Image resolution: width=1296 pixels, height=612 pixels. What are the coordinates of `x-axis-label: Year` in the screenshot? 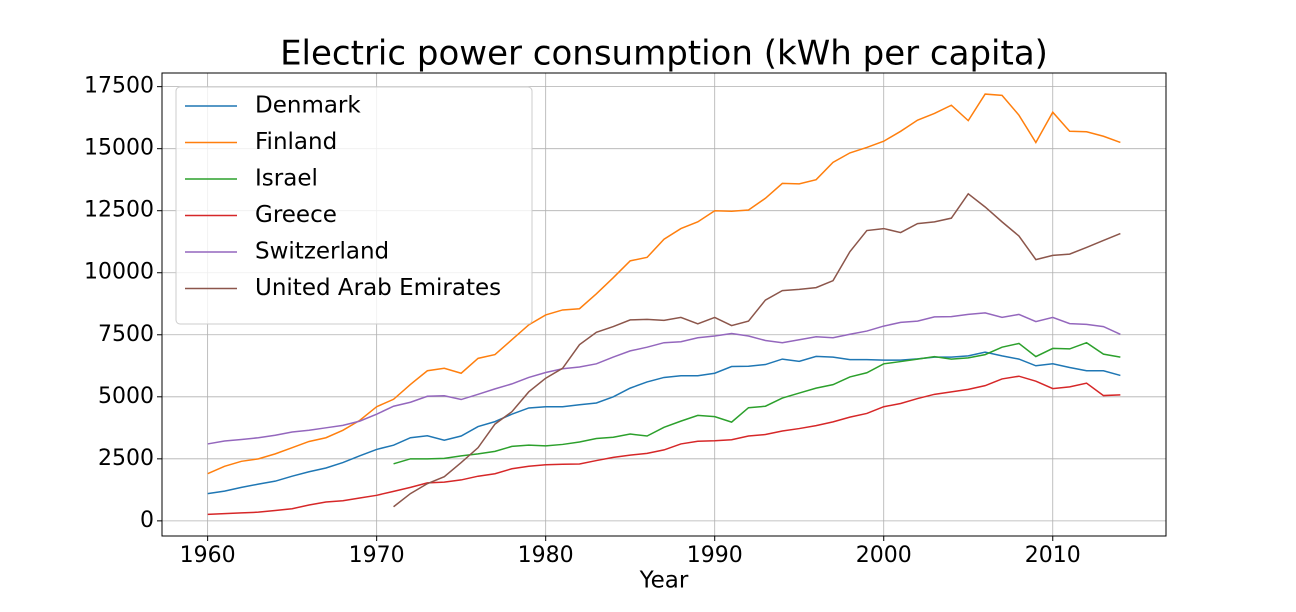 It's located at (664, 581).